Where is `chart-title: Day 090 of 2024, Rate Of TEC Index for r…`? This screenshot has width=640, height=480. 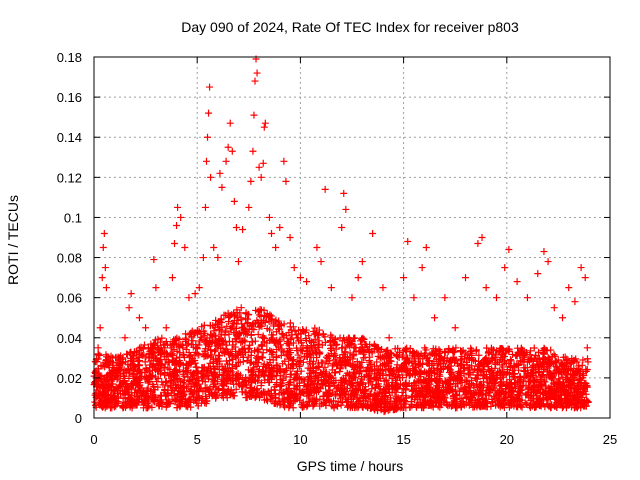 chart-title: Day 090 of 2024, Rate Of TEC Index for r… is located at coordinates (350, 27).